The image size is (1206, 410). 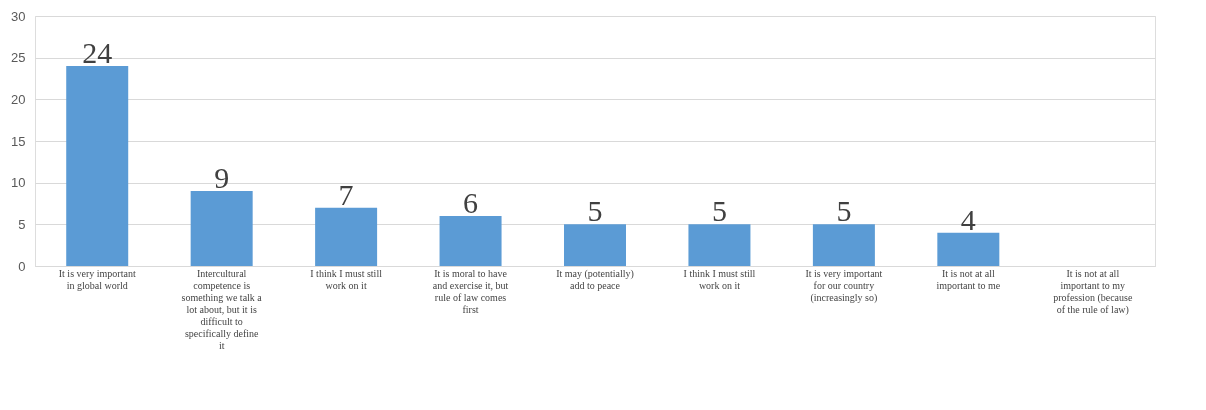 What do you see at coordinates (97, 279) in the screenshot?
I see `x-tick-label: It is very important in global world` at bounding box center [97, 279].